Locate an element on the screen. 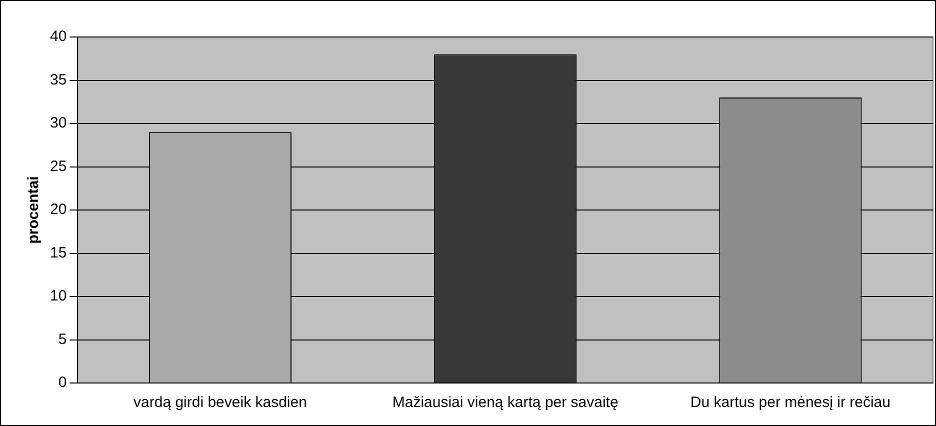 The width and height of the screenshot is (936, 426). y-tick-label: 35 is located at coordinates (58, 79).